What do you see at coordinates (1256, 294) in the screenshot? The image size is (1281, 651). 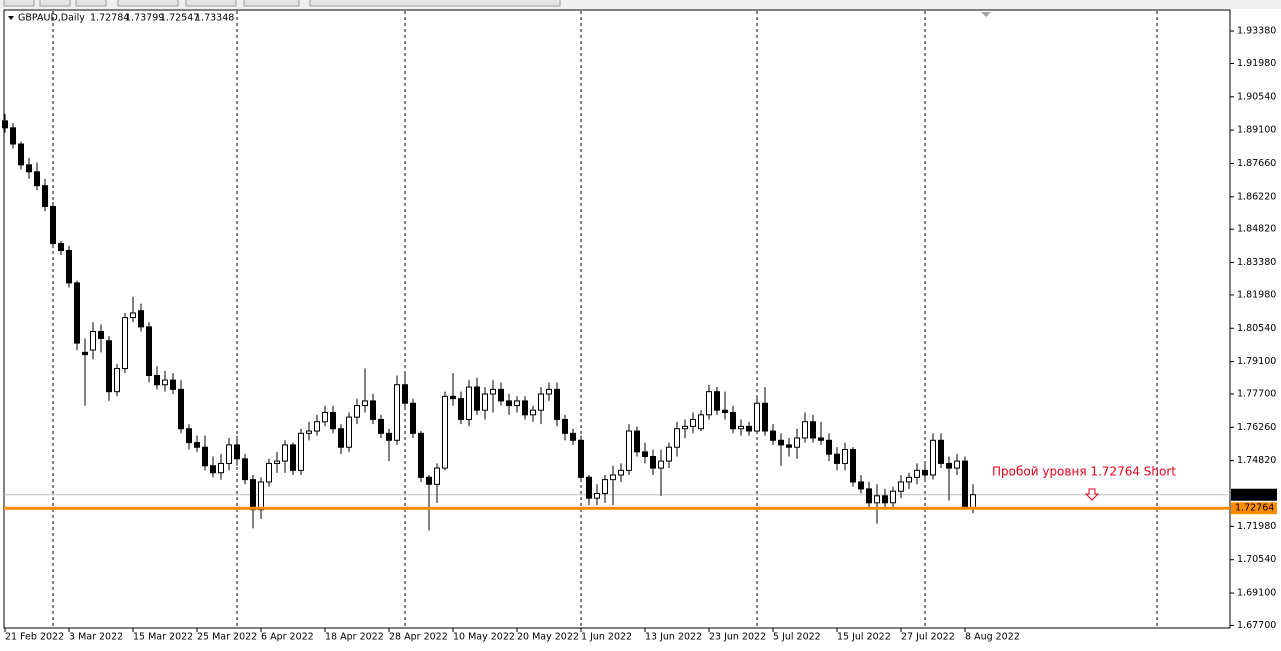 I see `y-tick-label: 1.81980` at bounding box center [1256, 294].